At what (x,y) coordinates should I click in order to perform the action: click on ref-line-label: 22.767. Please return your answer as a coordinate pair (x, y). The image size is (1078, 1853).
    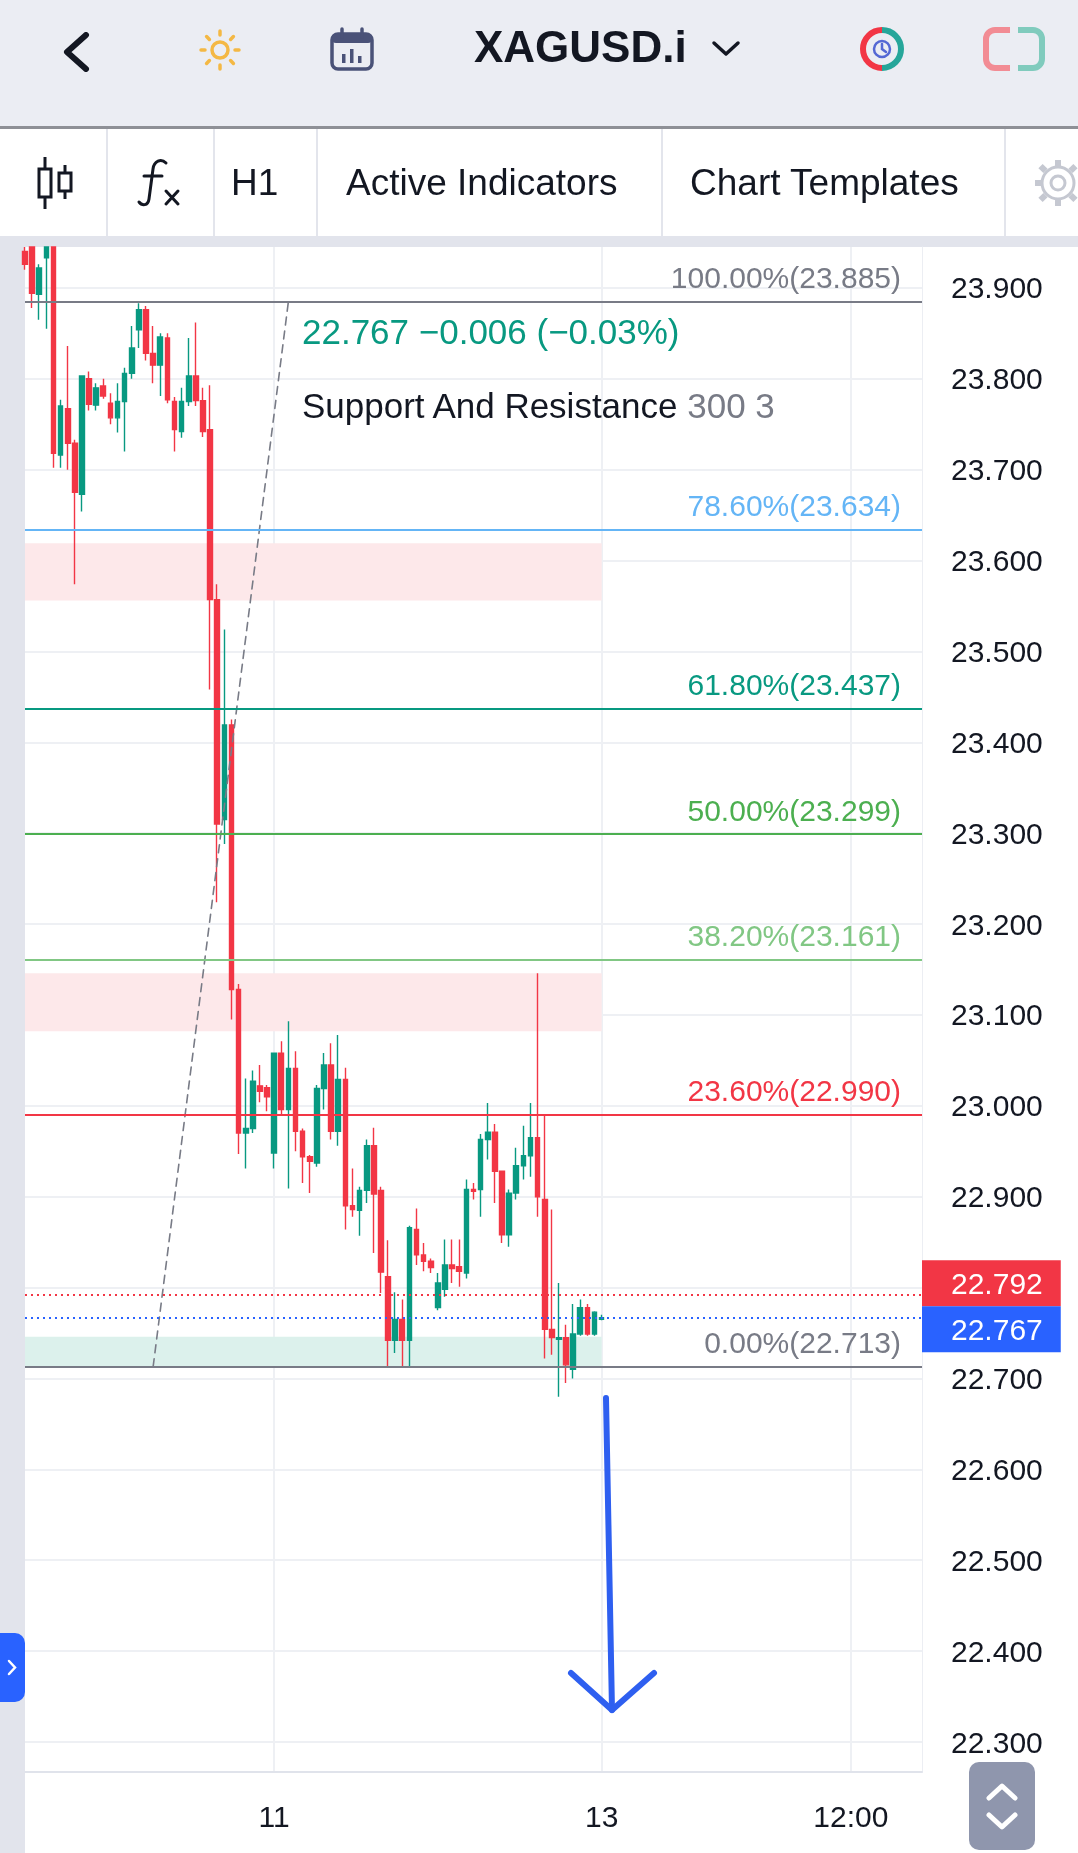
    Looking at the image, I should click on (997, 1329).